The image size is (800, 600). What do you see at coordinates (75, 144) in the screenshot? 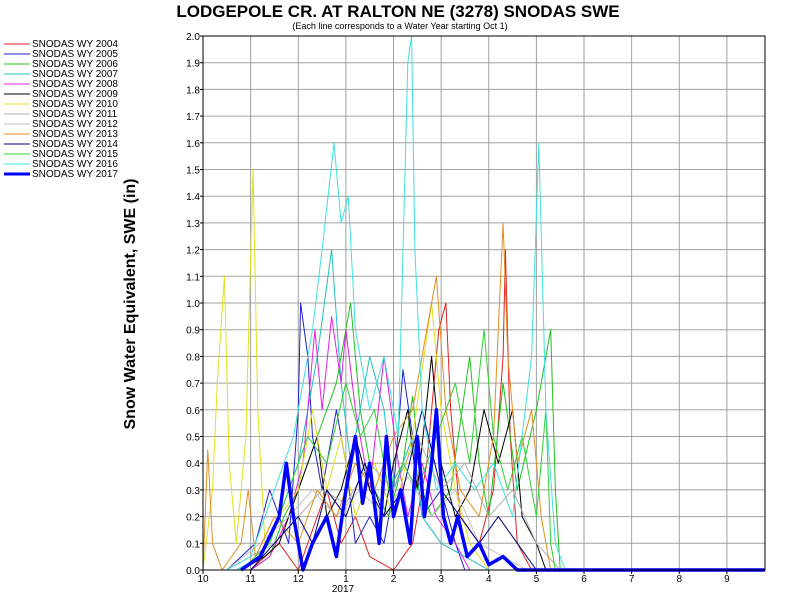
I see `legend-label: SNODAS WY 2014` at bounding box center [75, 144].